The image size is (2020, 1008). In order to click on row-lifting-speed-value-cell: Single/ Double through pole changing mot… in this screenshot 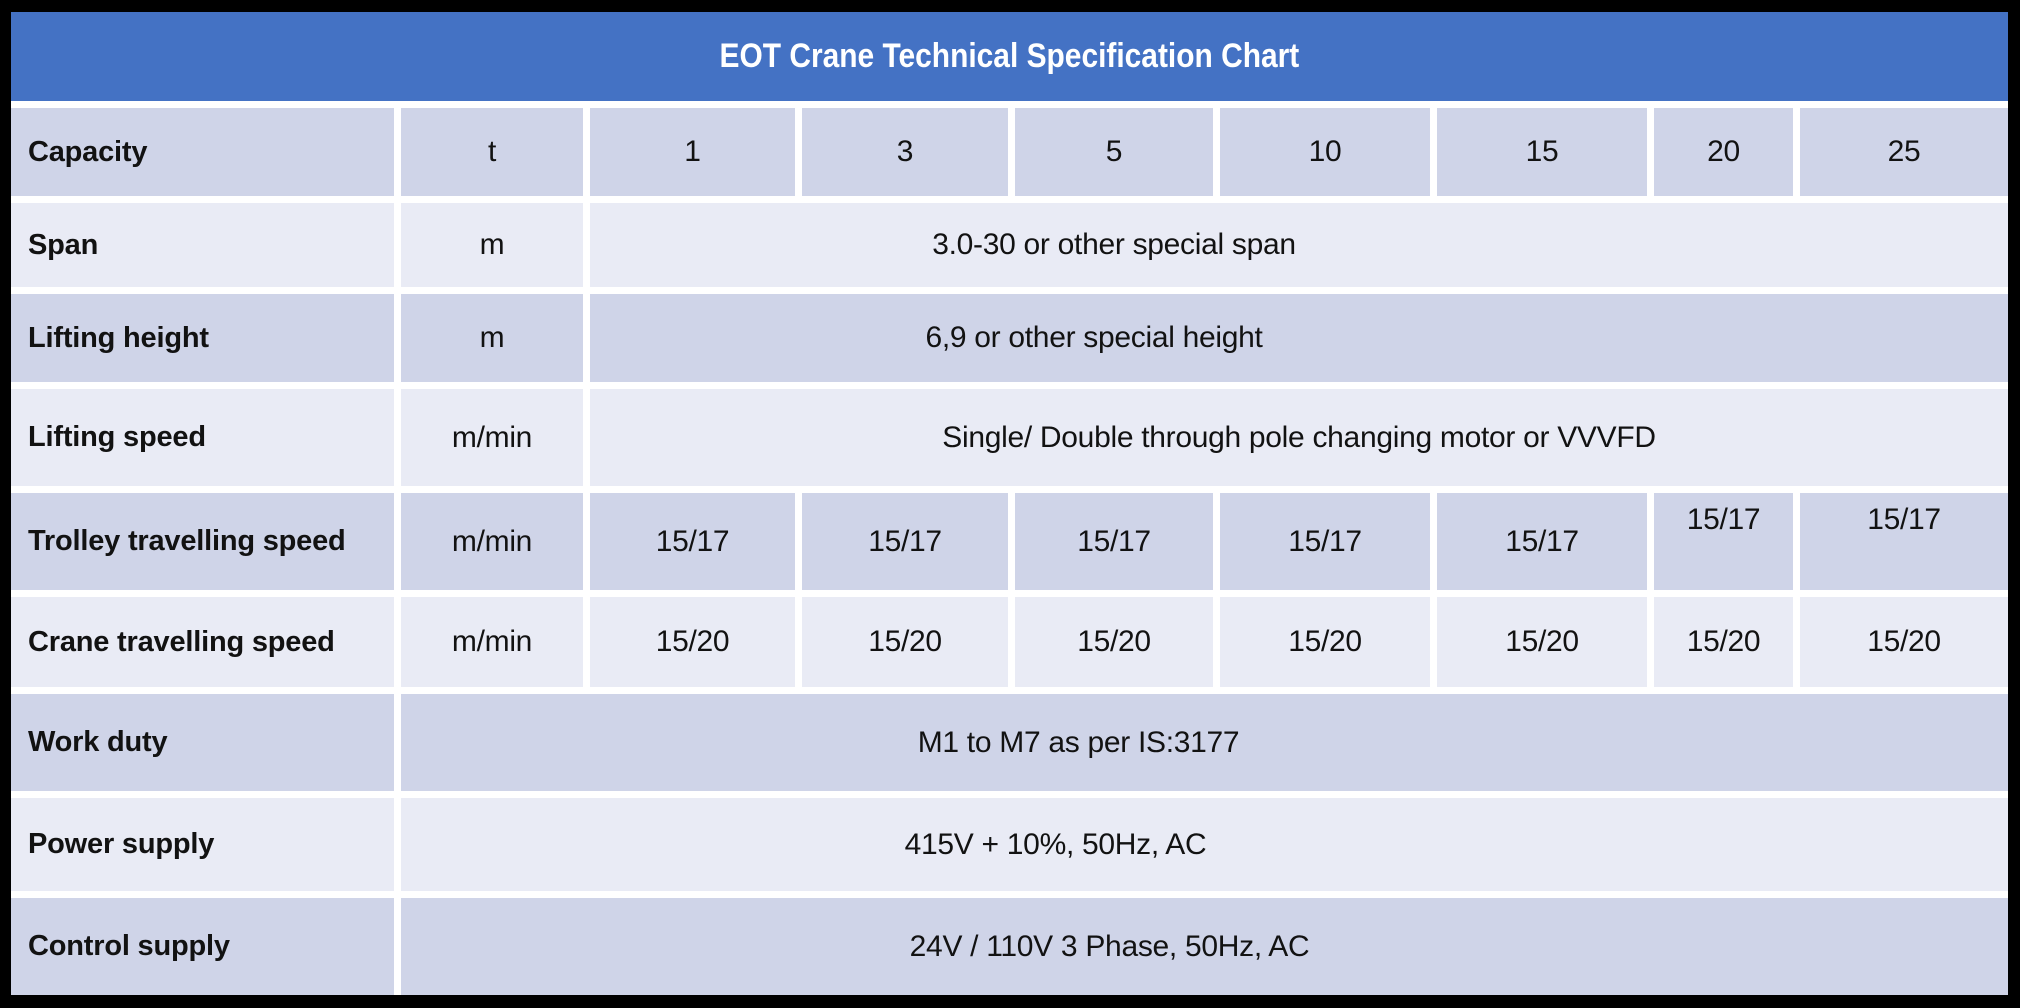, I will do `click(1299, 437)`.